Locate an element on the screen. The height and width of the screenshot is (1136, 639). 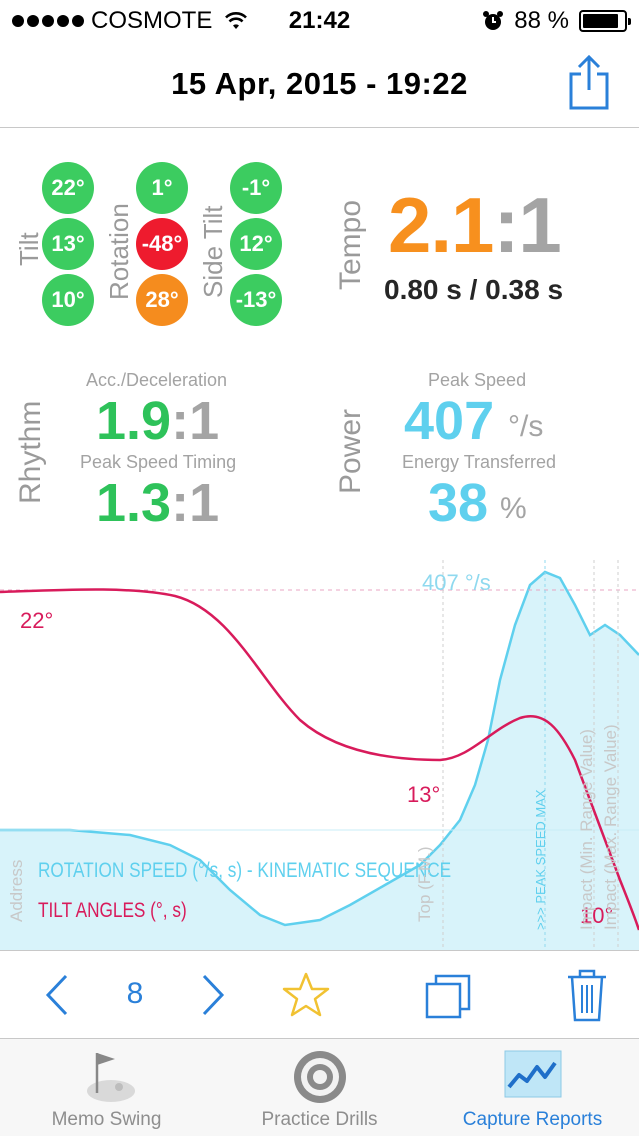
side-tilt-angle-3: -13° is located at coordinates (256, 300).